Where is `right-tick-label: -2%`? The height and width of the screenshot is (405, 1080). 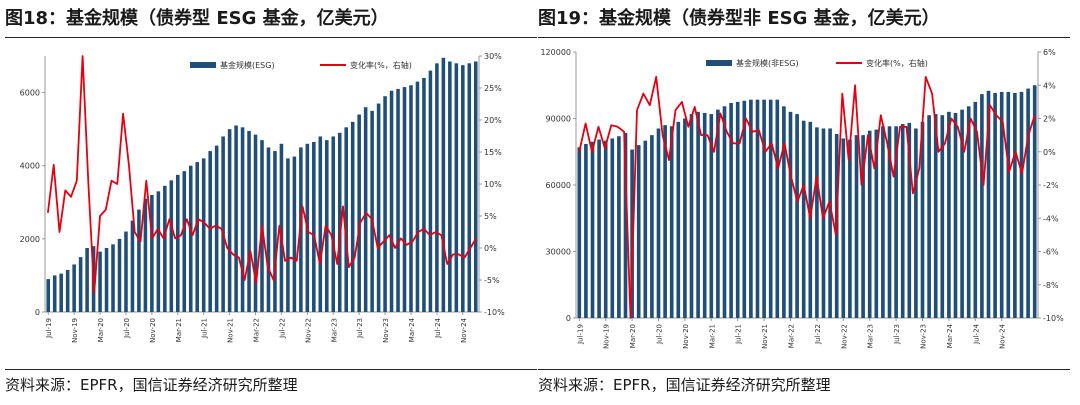 right-tick-label: -2% is located at coordinates (1051, 185).